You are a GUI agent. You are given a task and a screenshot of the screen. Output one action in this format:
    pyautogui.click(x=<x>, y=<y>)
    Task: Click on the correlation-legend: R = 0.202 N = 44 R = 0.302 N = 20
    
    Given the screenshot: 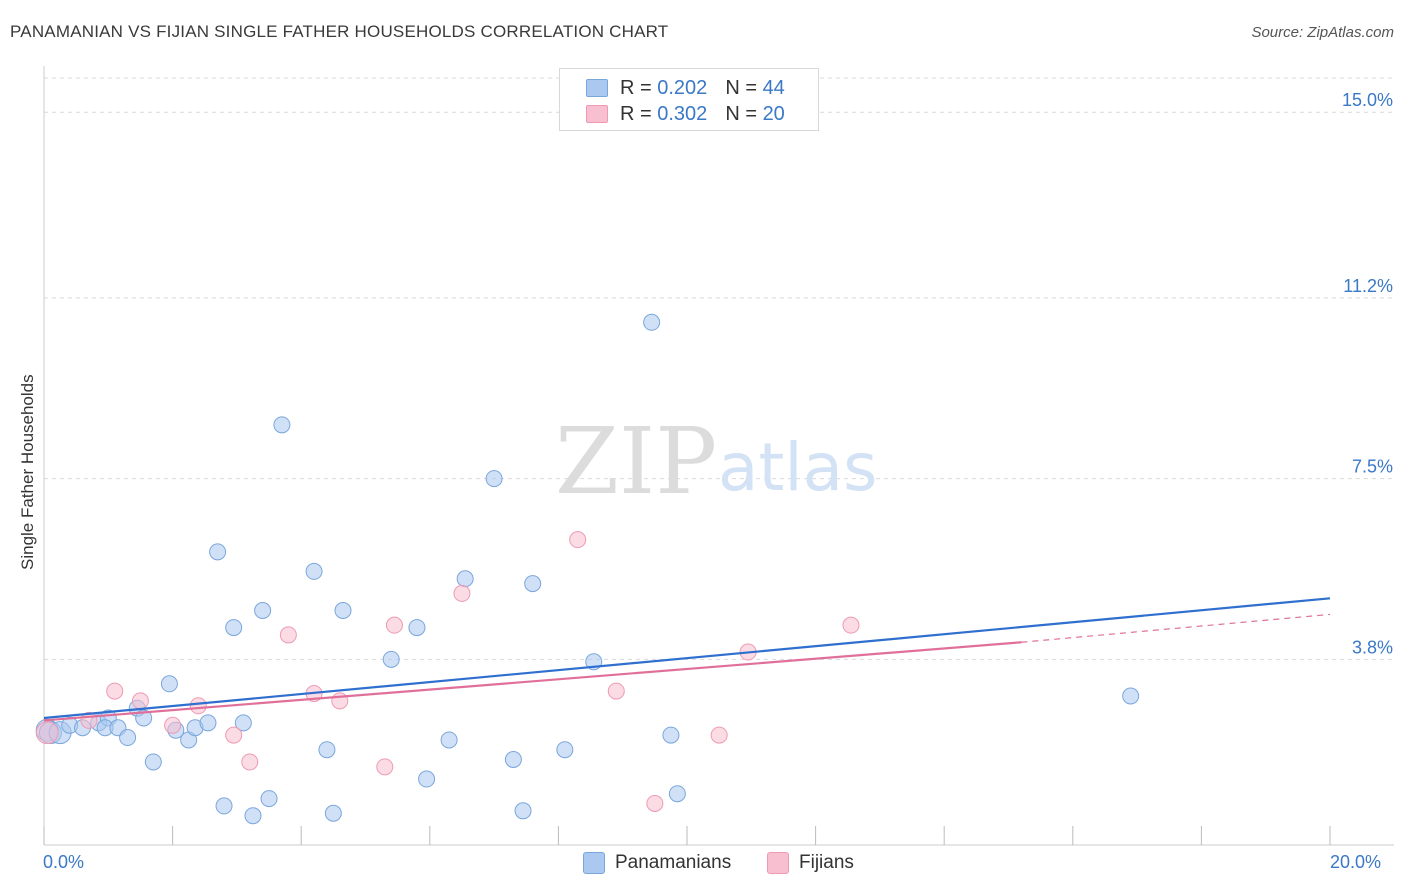 What is the action you would take?
    pyautogui.click(x=689, y=99)
    